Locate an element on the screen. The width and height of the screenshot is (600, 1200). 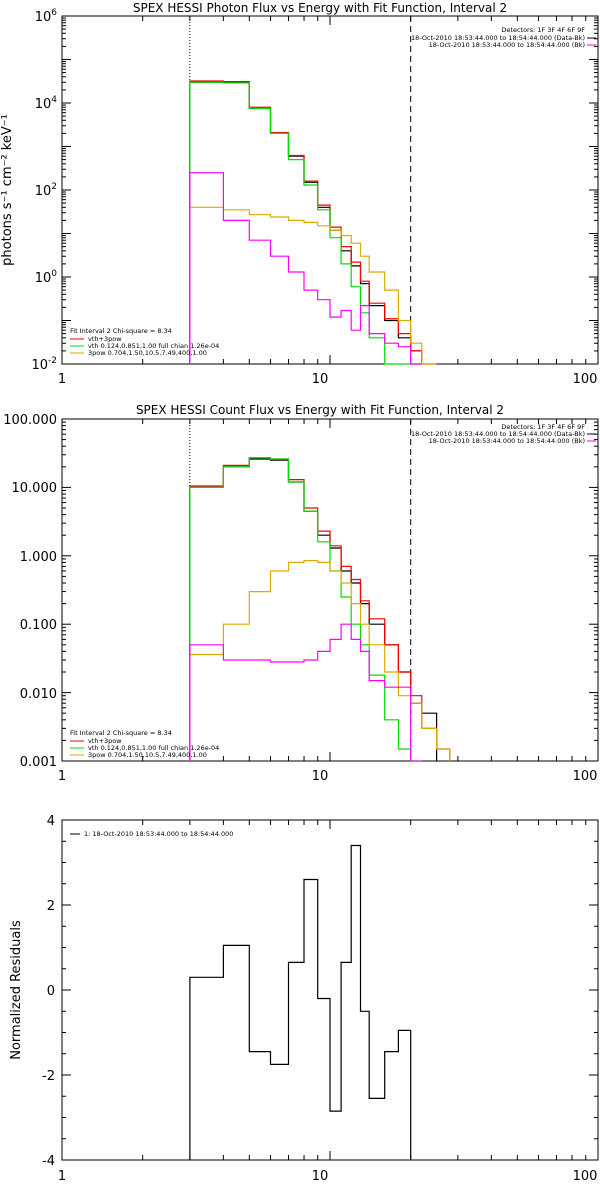
series-vth-3pow is located at coordinates (313, 222).